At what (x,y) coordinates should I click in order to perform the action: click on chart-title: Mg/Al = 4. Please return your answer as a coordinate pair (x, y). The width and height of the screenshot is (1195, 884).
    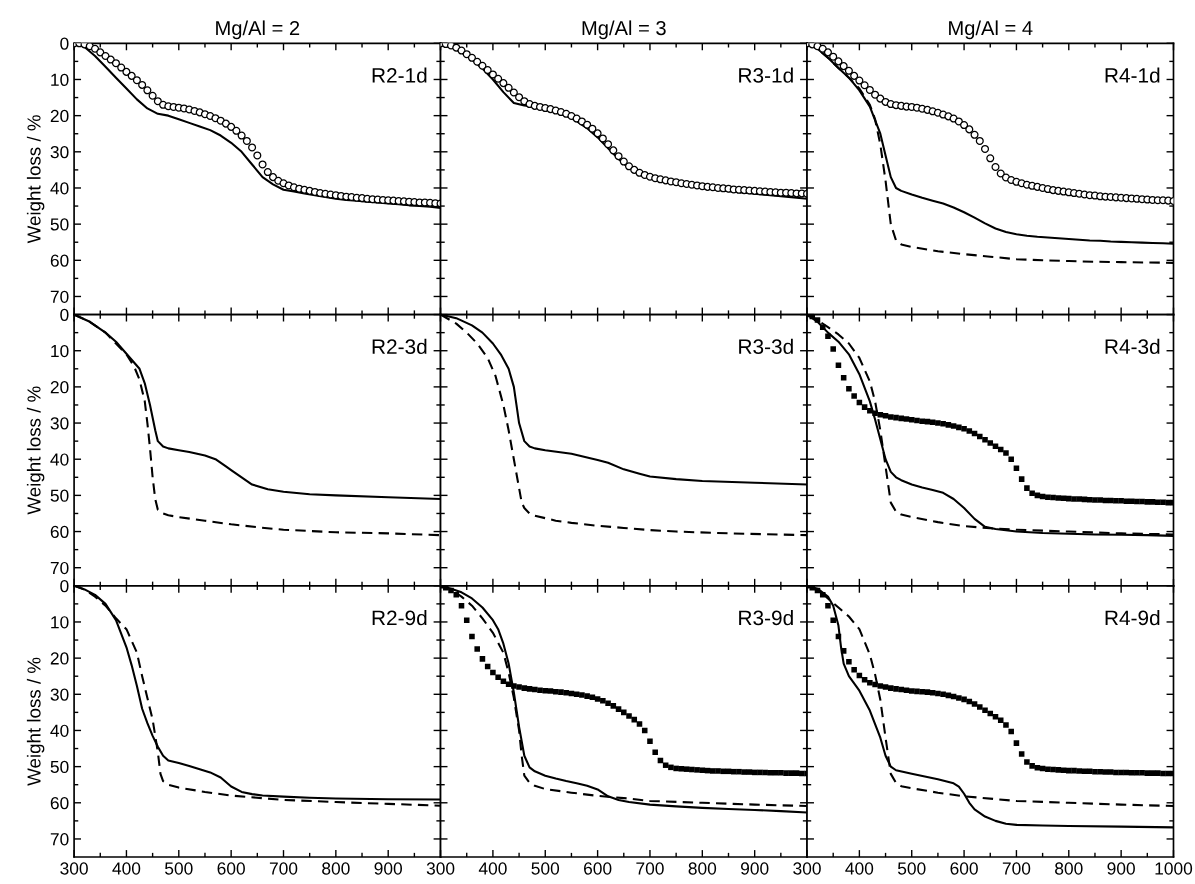
    Looking at the image, I should click on (991, 30).